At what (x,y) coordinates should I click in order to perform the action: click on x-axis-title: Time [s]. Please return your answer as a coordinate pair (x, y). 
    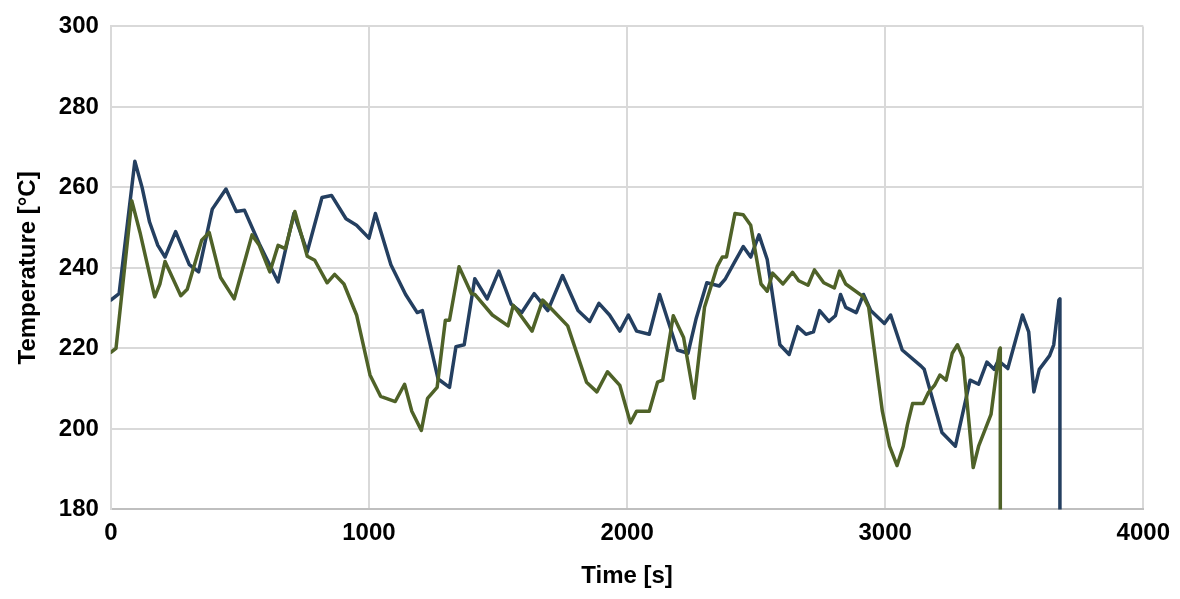
    Looking at the image, I should click on (627, 575).